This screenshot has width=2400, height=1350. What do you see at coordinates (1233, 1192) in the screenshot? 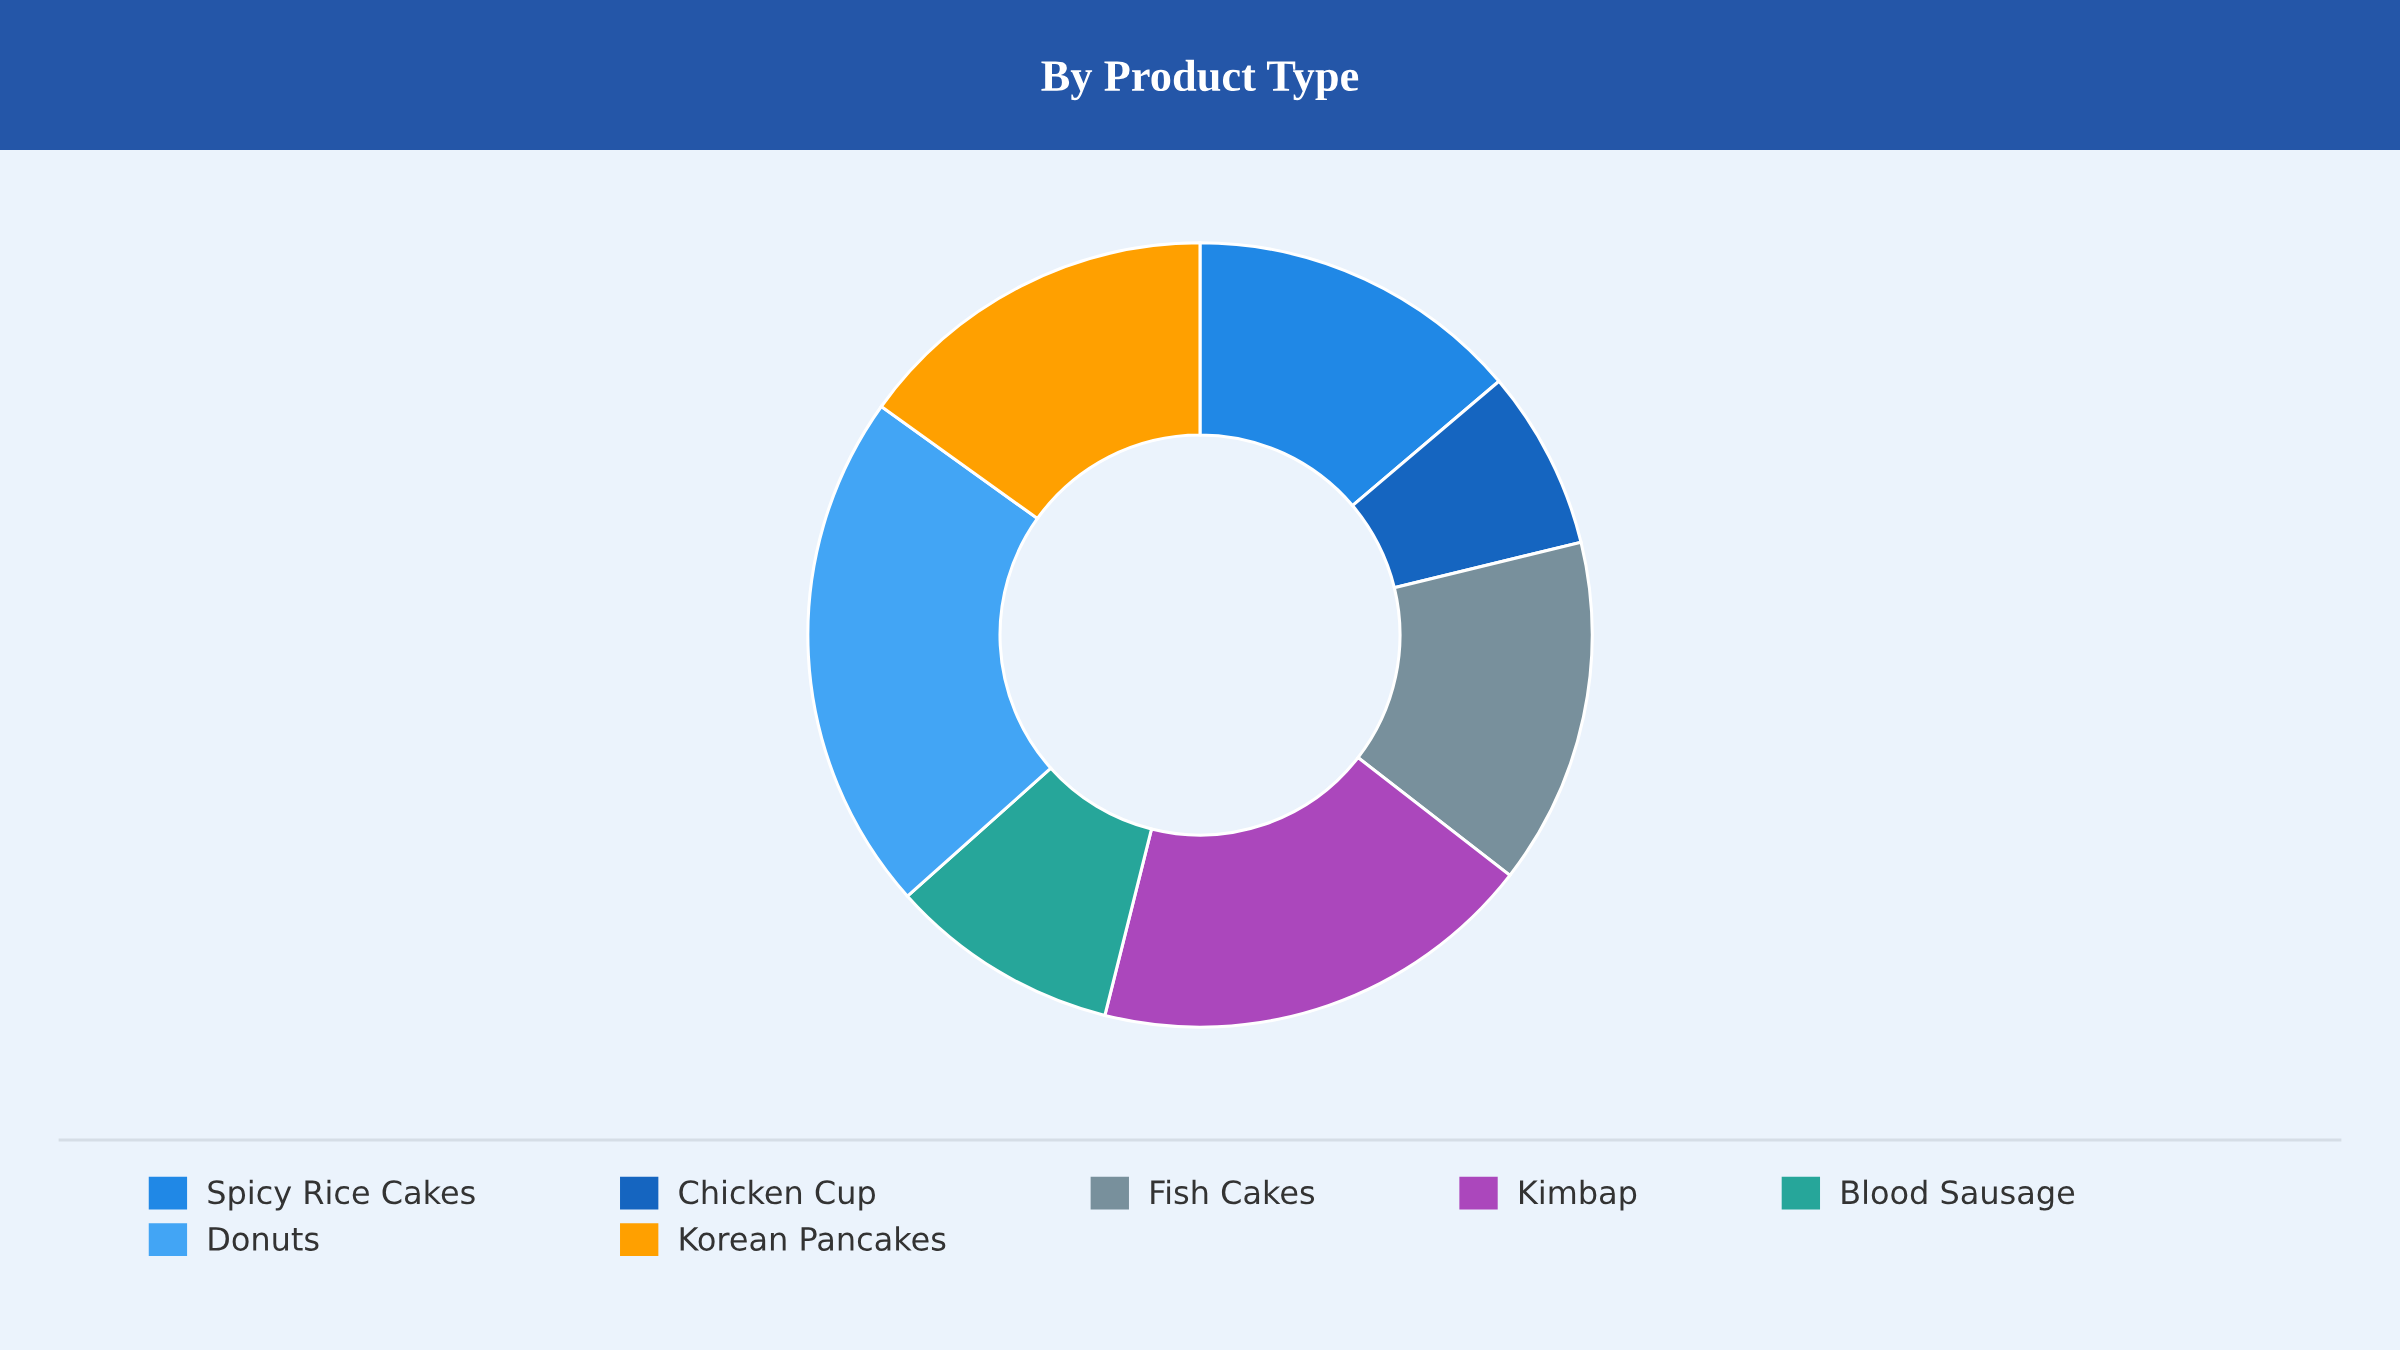
I see `legend-label: Fish Cakes` at bounding box center [1233, 1192].